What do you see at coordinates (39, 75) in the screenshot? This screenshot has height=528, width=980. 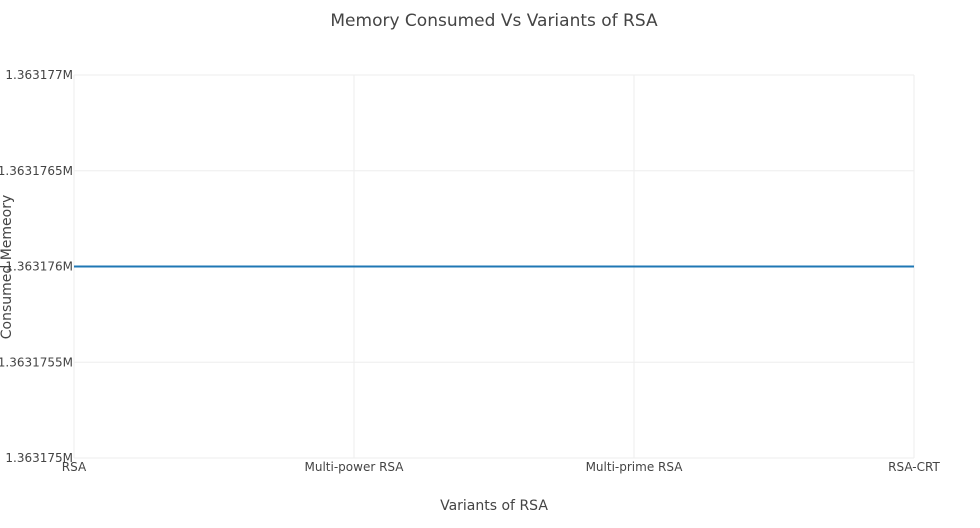 I see `y-tick-label: 1.363177M` at bounding box center [39, 75].